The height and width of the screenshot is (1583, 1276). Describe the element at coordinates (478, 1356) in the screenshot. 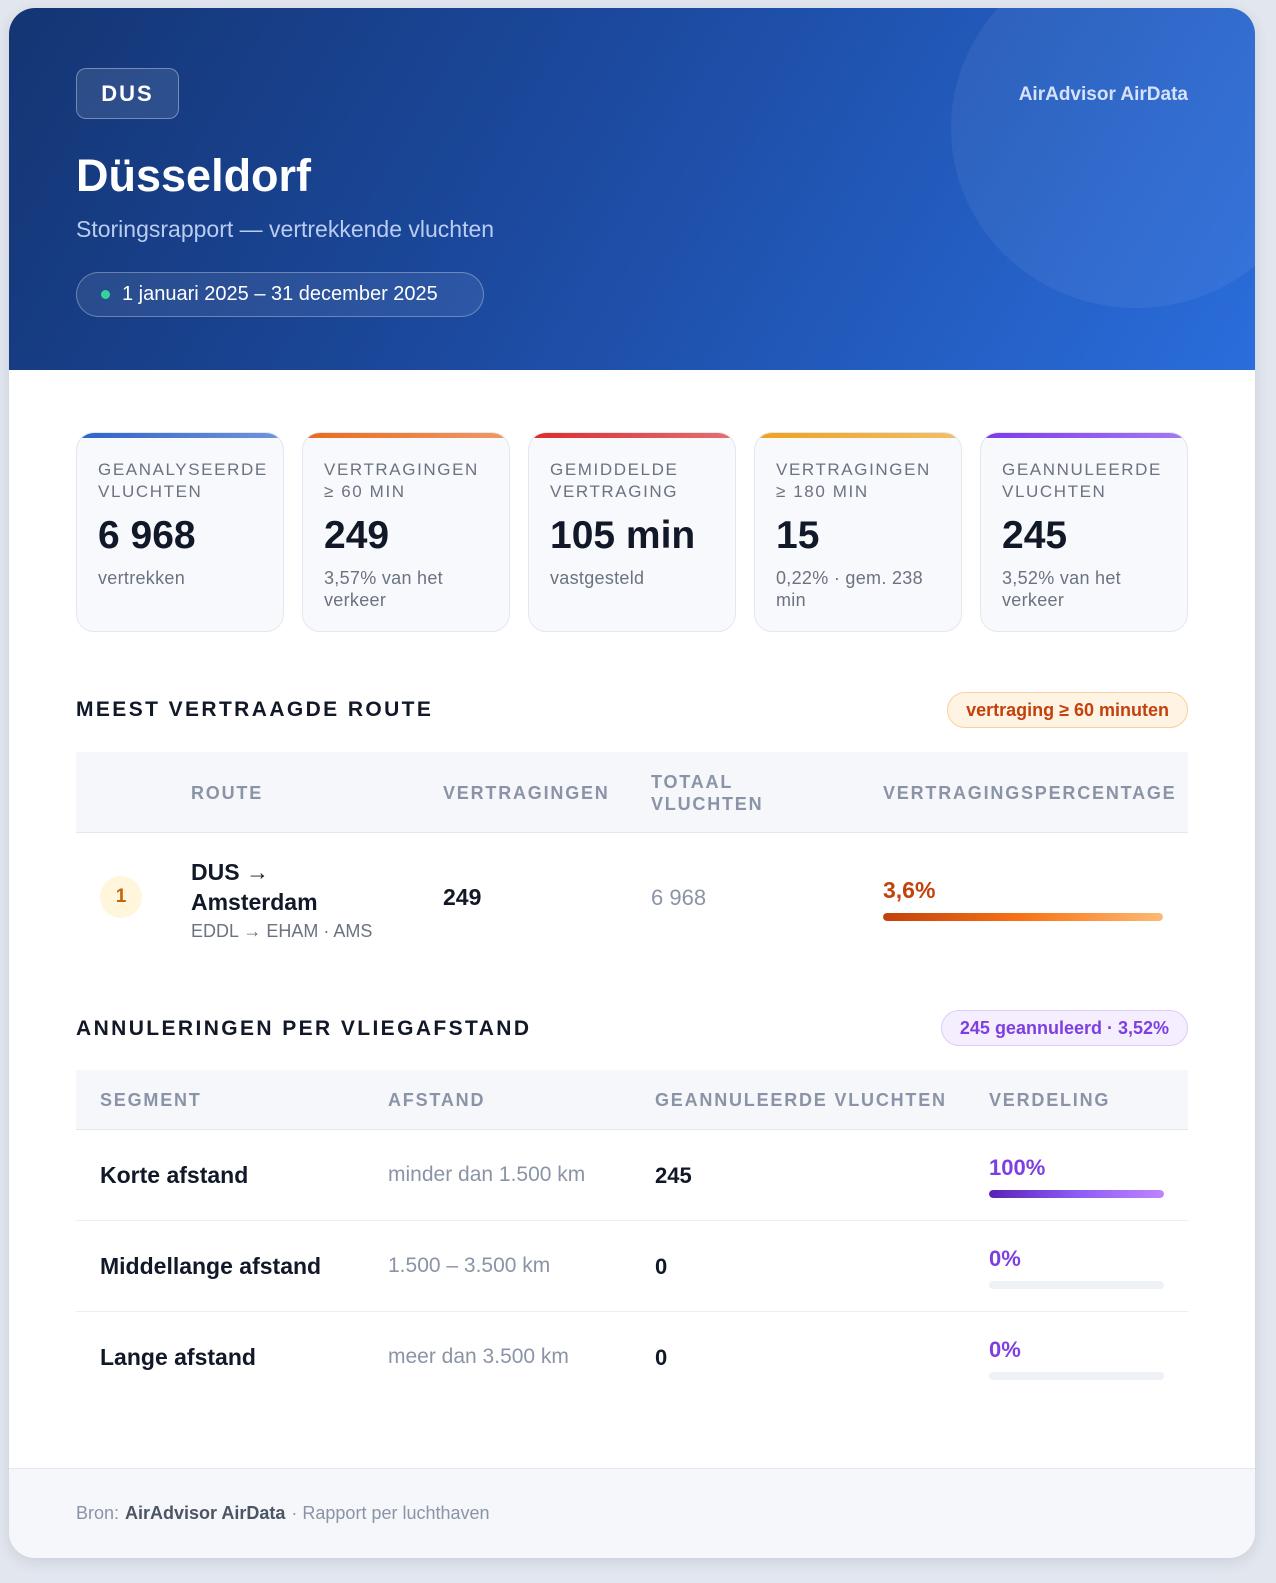

I see `segment-distance: meer dan 3.500 km` at that location.